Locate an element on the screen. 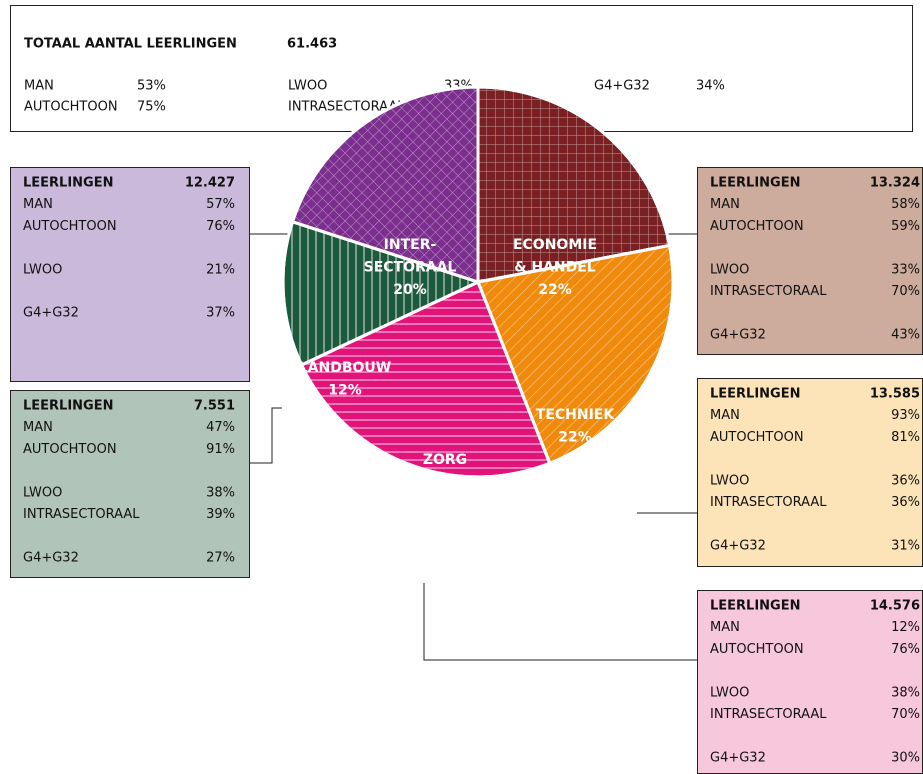  box-value: 43% is located at coordinates (905, 334).